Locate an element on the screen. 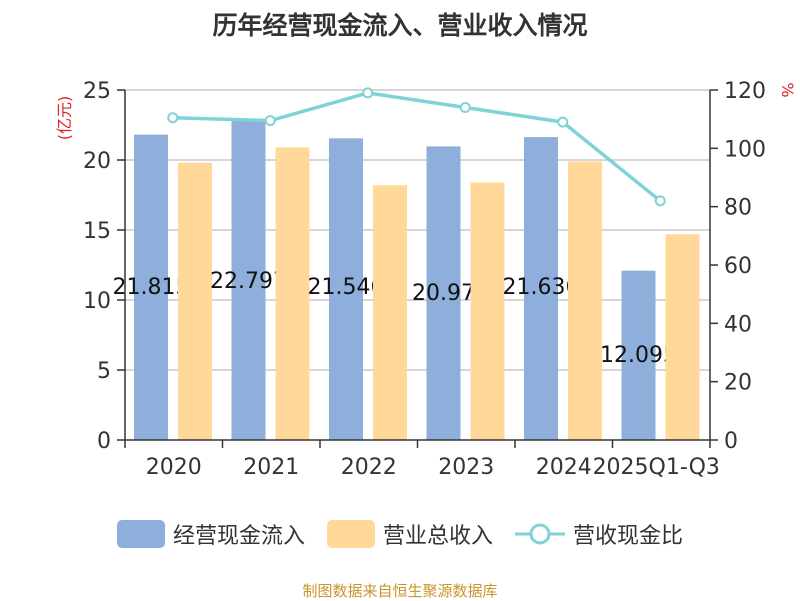 The width and height of the screenshot is (800, 601). legend-item-cash-inflow: 经营现金流入 is located at coordinates (210, 534).